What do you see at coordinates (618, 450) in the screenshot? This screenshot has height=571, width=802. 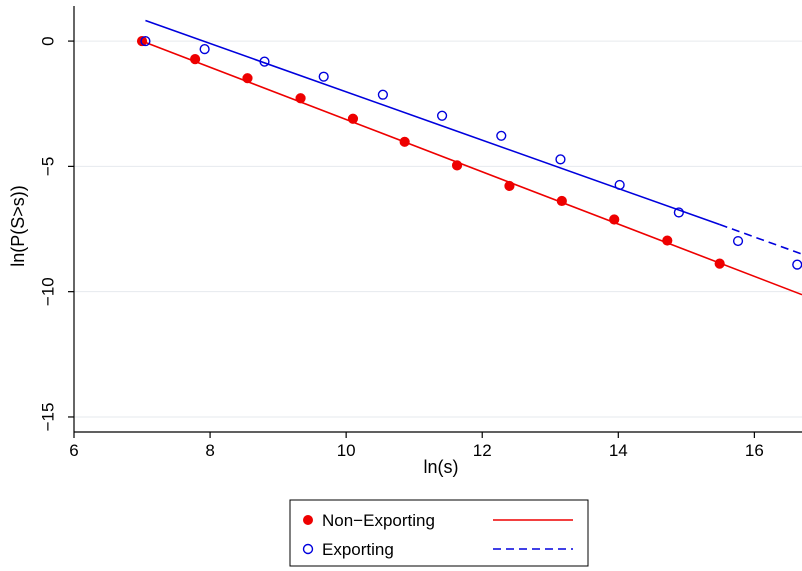 I see `x-tick-label-14: 14` at bounding box center [618, 450].